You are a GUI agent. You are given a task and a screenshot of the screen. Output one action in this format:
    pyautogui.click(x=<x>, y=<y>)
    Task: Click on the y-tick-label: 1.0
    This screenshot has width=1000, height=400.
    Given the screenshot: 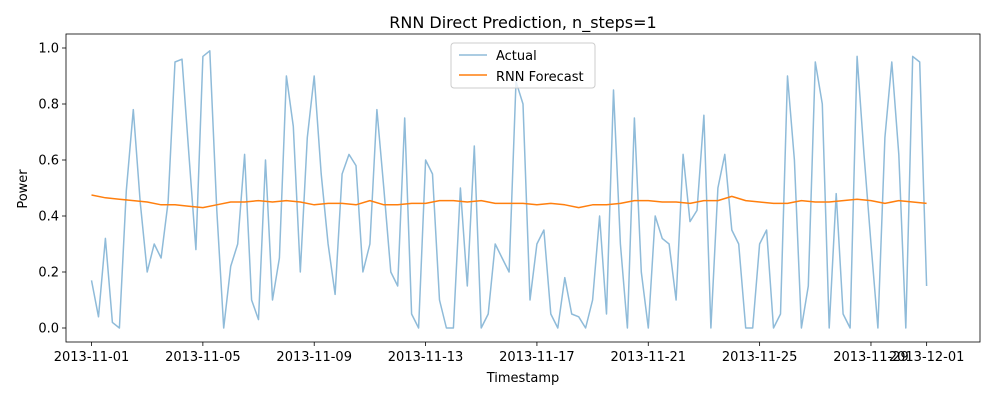 What is the action you would take?
    pyautogui.click(x=48, y=49)
    